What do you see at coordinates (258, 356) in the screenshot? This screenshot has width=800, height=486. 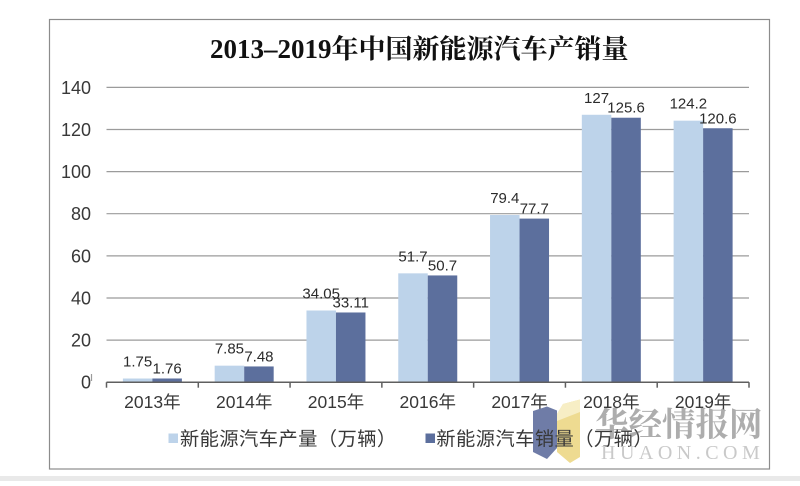 I see `svg-text: 7.48` at bounding box center [258, 356].